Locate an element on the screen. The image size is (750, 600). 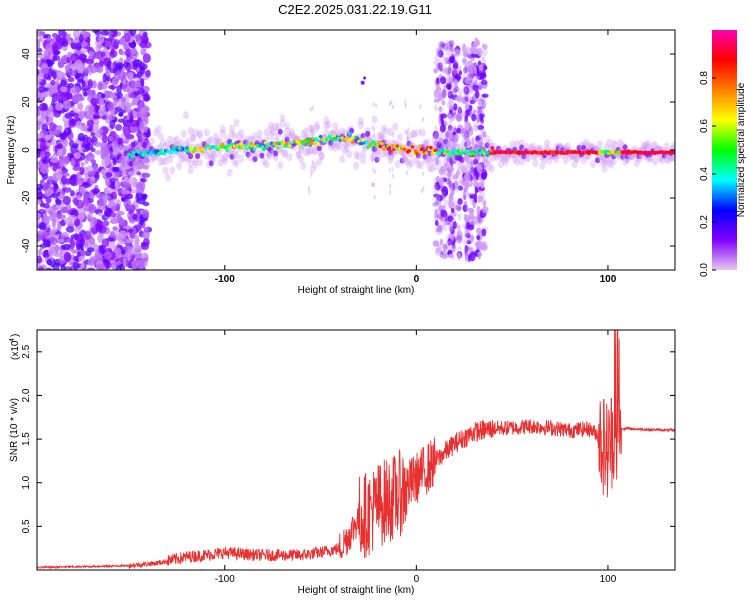
snr-multiplier-suffix: ) is located at coordinates (15, 335).